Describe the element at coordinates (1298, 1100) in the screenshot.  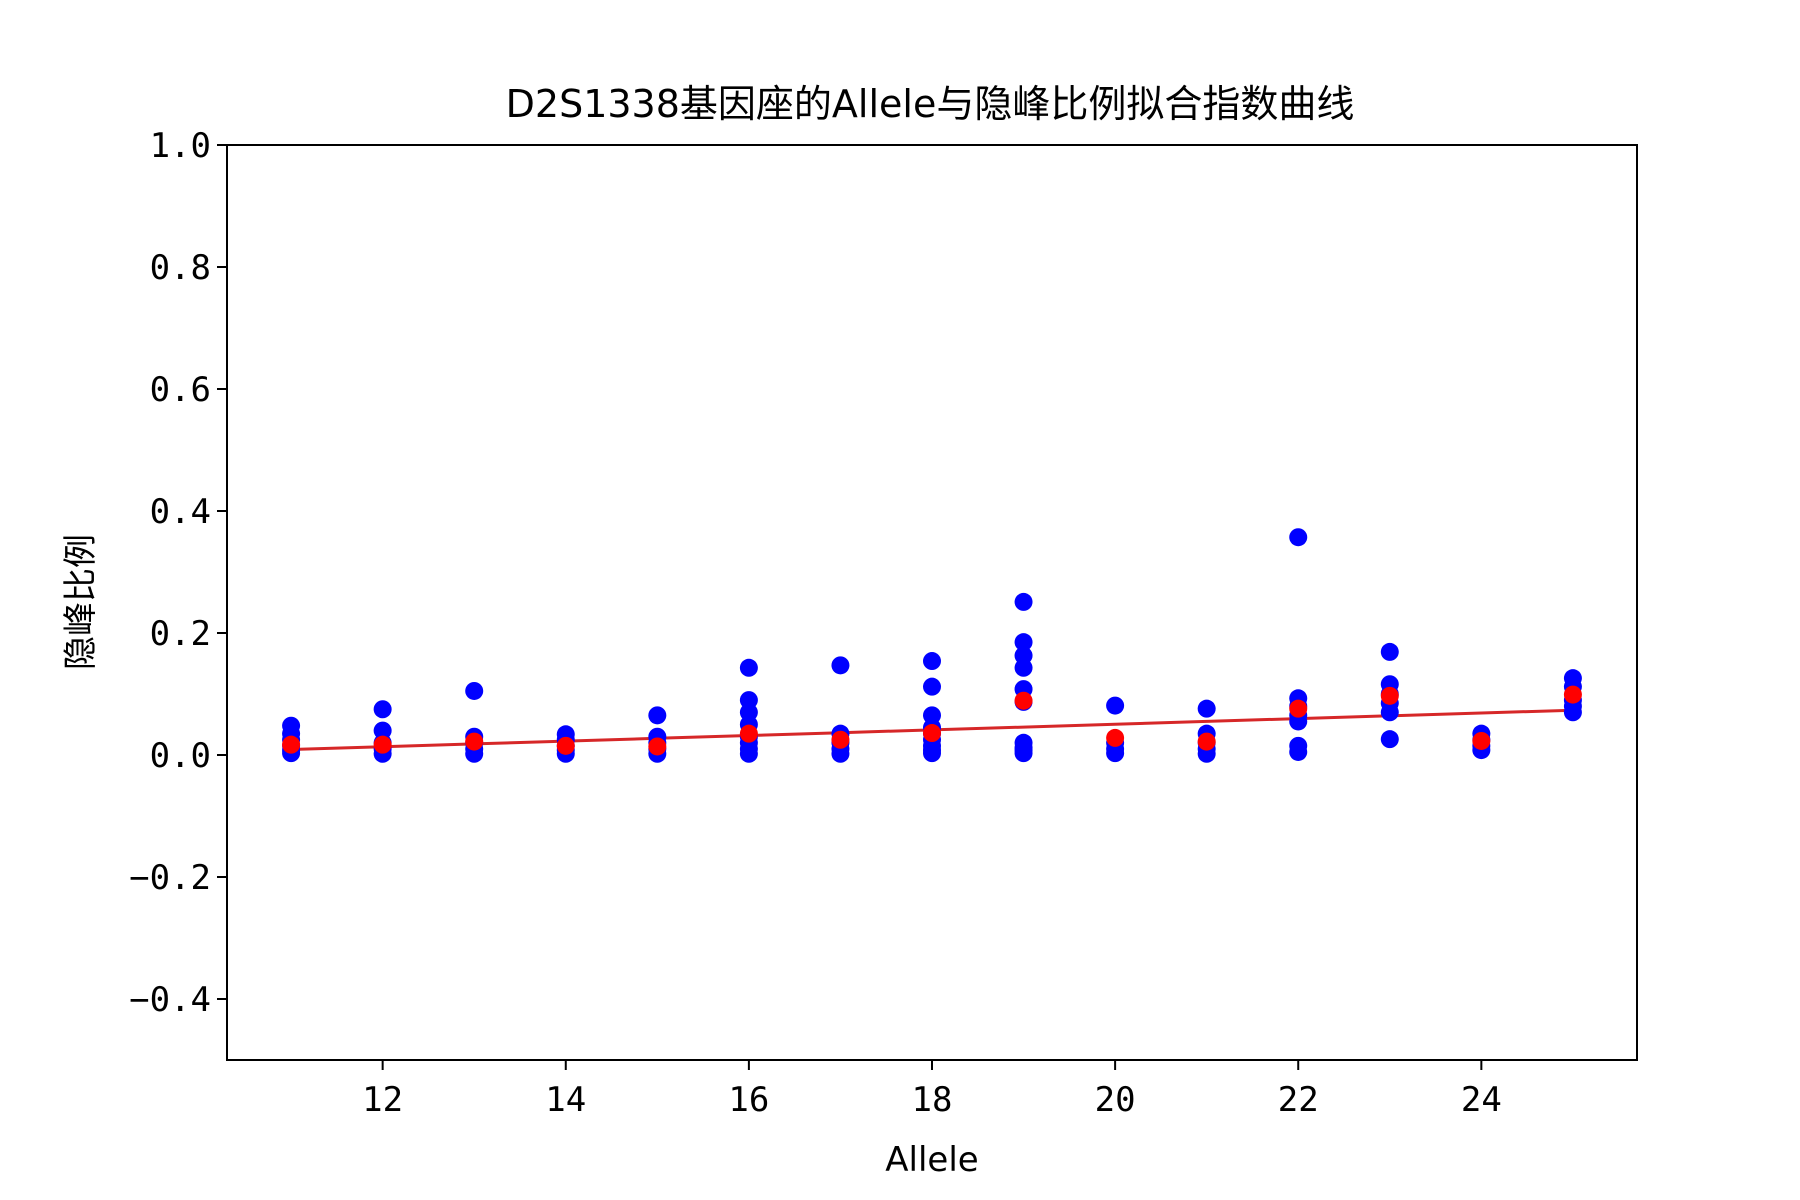
I see `x-tick-label: 22` at that location.